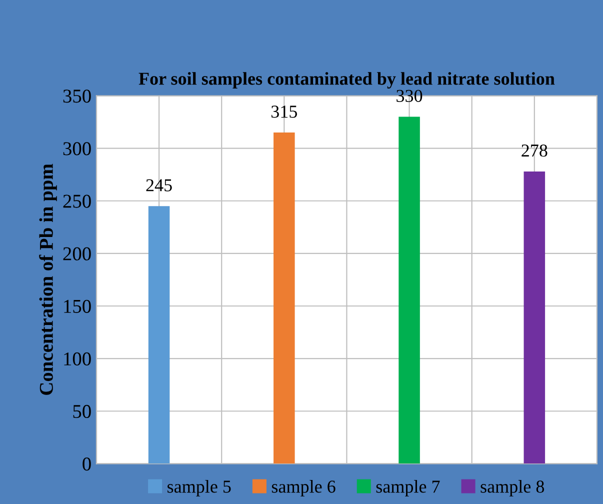 This screenshot has width=603, height=504. What do you see at coordinates (408, 488) in the screenshot?
I see `legend-label: sample 7` at bounding box center [408, 488].